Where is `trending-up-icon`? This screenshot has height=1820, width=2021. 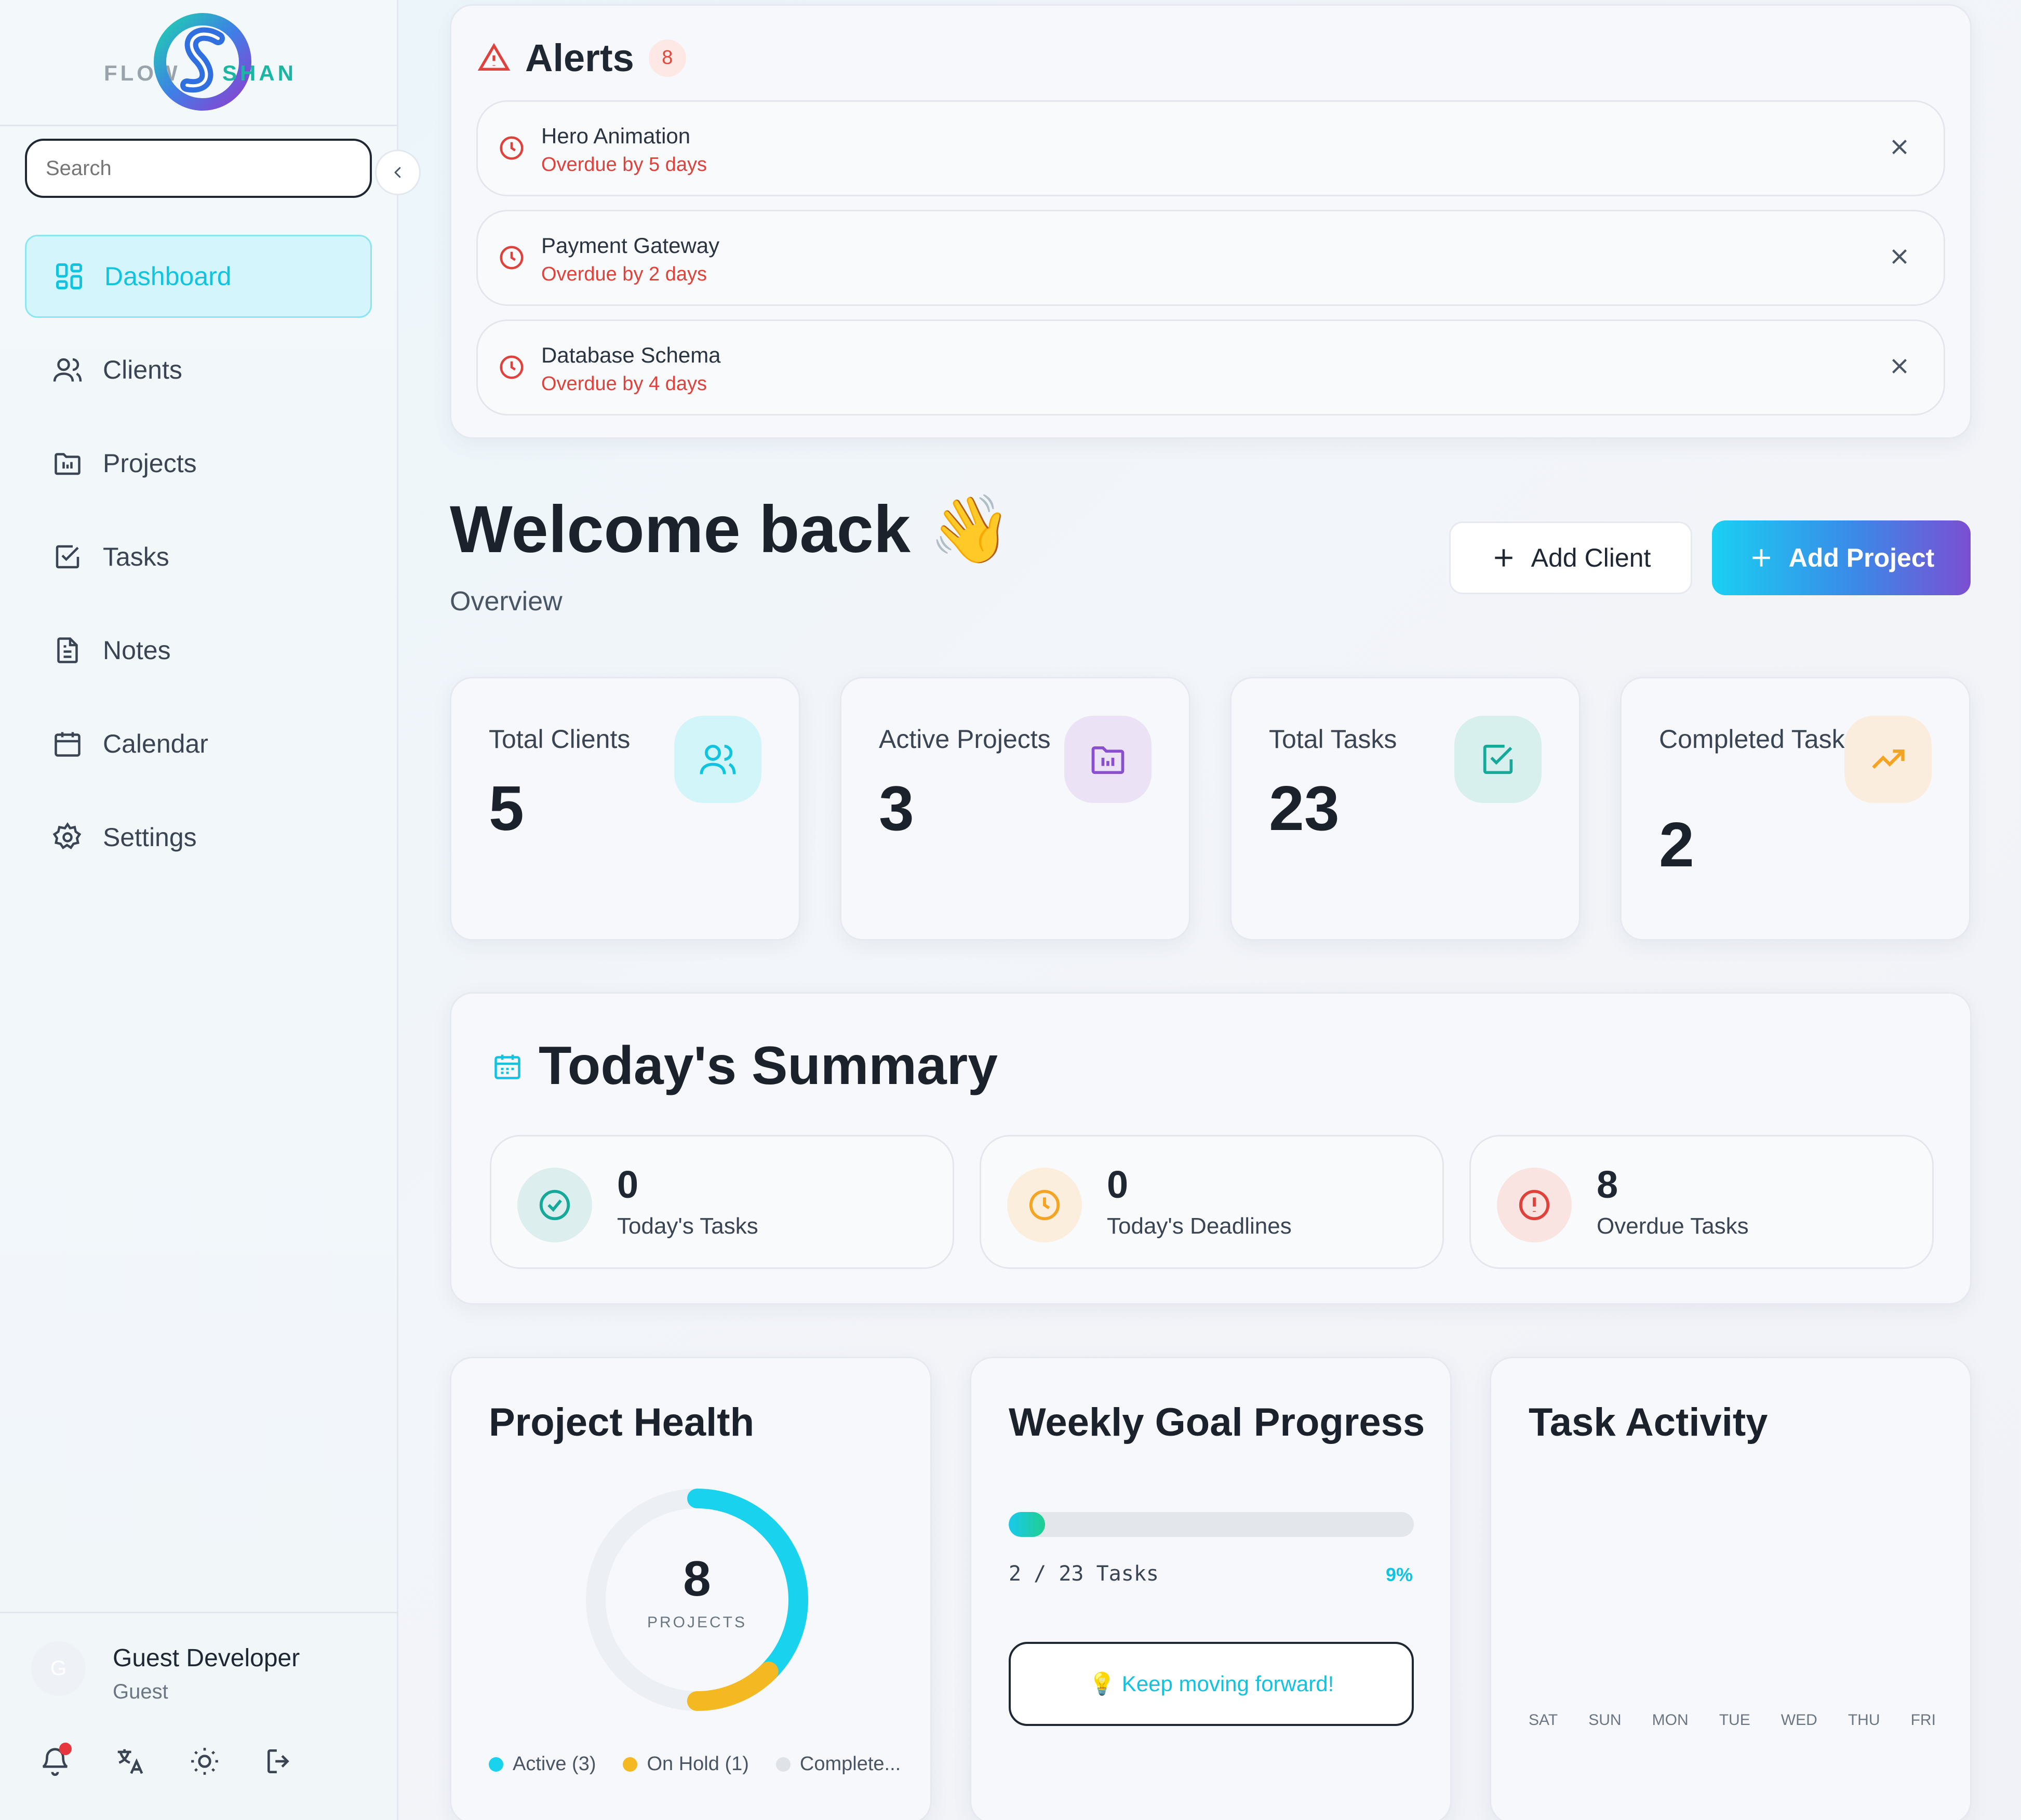
trending-up-icon is located at coordinates (1888, 760).